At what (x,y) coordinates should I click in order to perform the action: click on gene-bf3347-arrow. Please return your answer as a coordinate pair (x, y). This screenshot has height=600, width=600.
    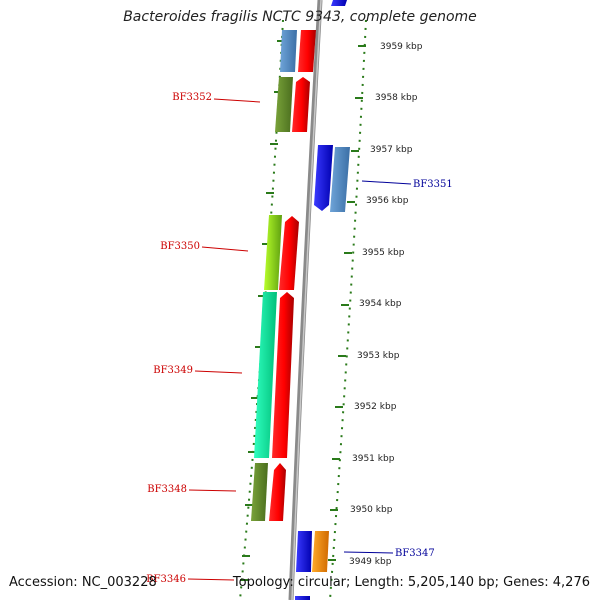
    Looking at the image, I should click on (304, 551).